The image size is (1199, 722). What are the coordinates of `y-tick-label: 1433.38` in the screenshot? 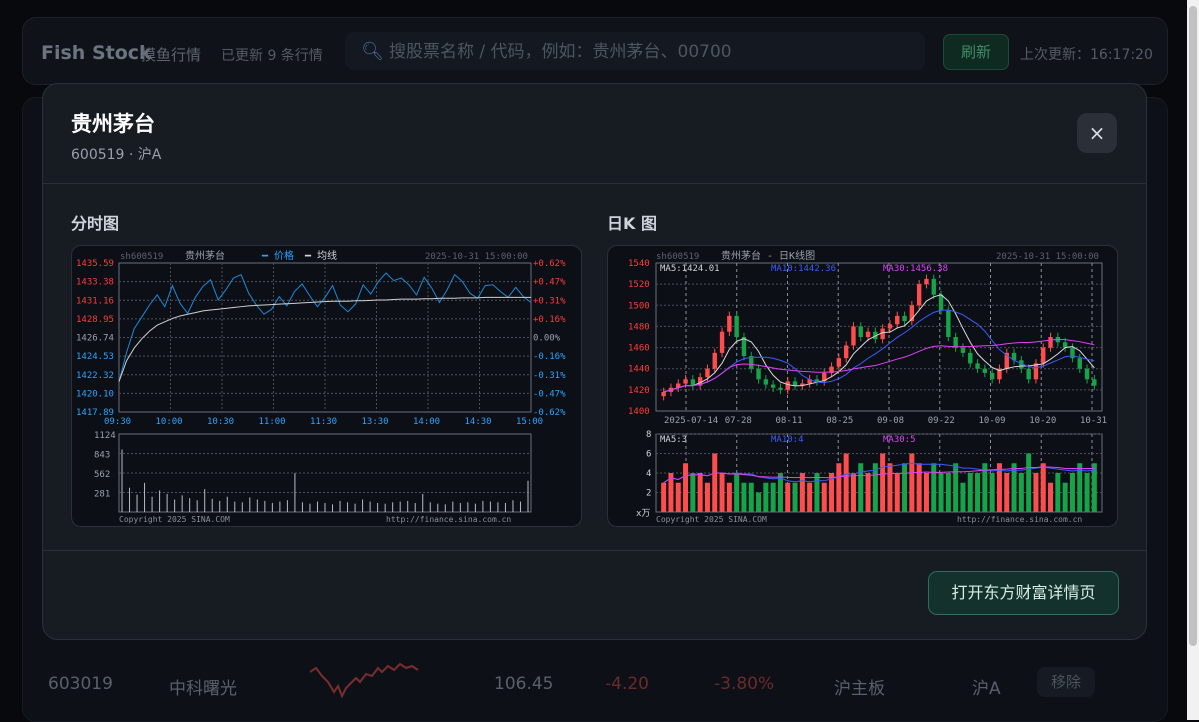 It's located at (95, 283).